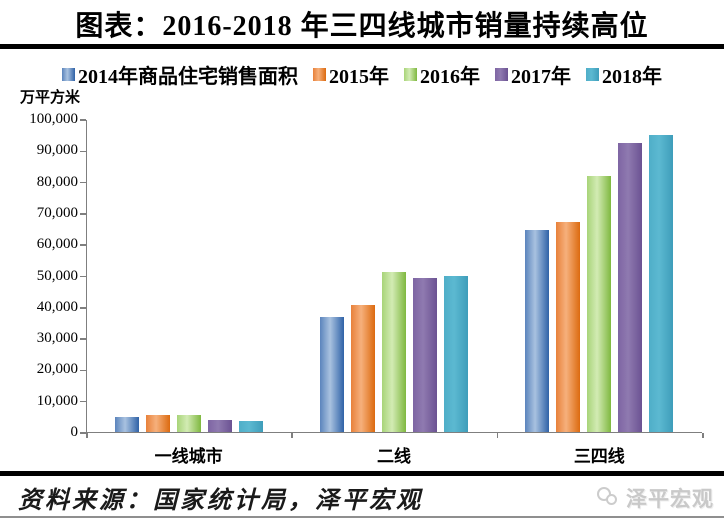 Image resolution: width=724 pixels, height=524 pixels. I want to click on bar-2017-一线城市, so click(220, 425).